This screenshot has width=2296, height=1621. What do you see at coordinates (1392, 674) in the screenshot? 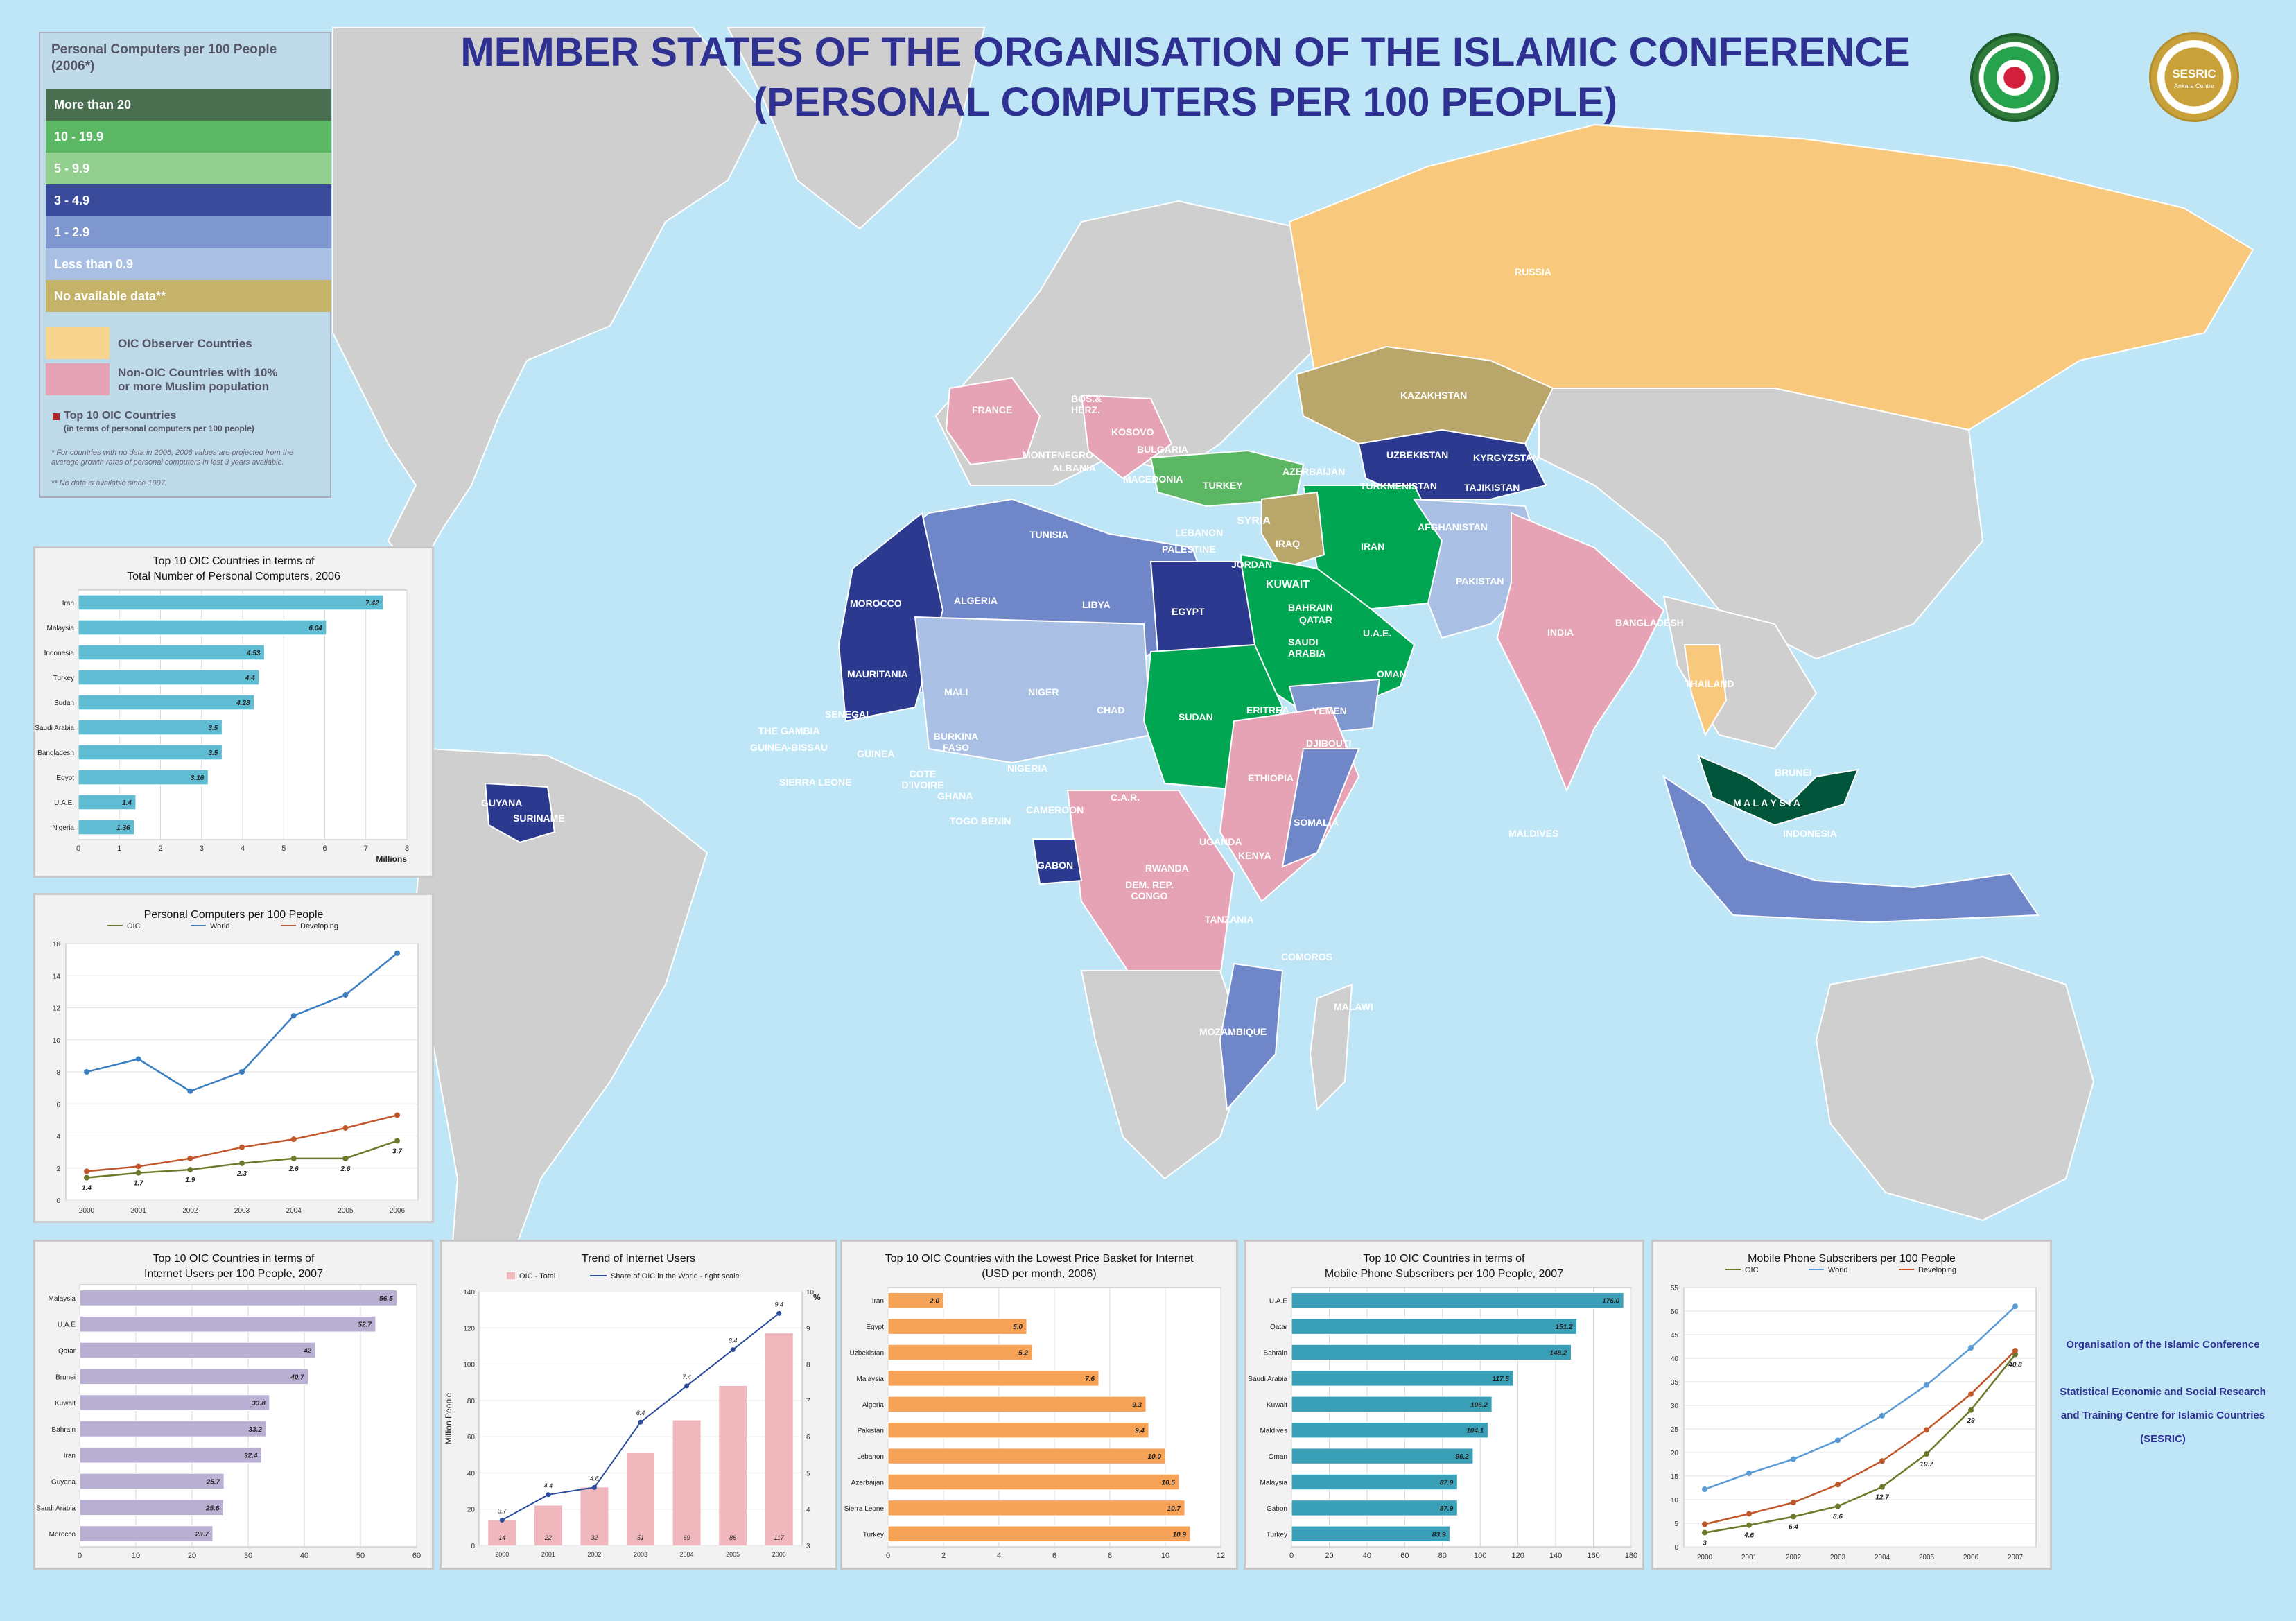
I see `label-oman: OMAN` at bounding box center [1392, 674].